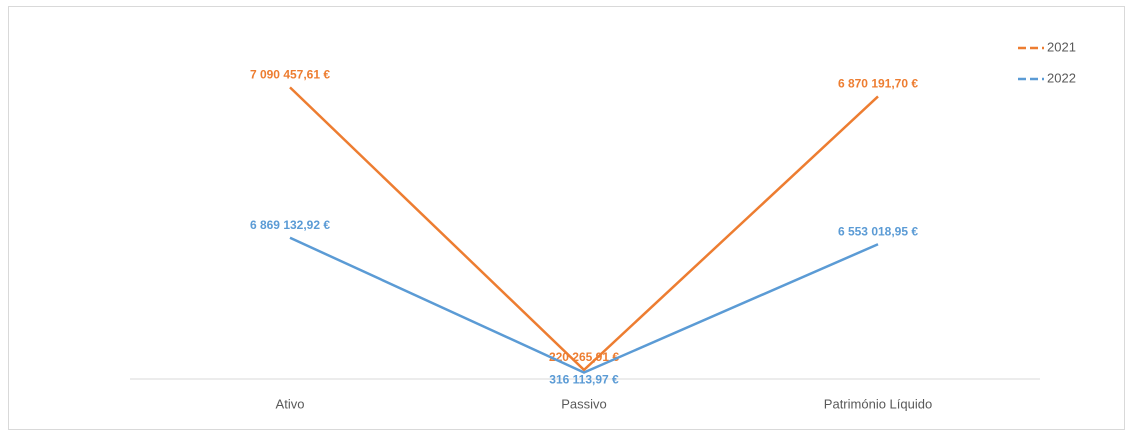  Describe the element at coordinates (290, 225) in the screenshot. I see `data-label: 6 869 132,92 €` at that location.